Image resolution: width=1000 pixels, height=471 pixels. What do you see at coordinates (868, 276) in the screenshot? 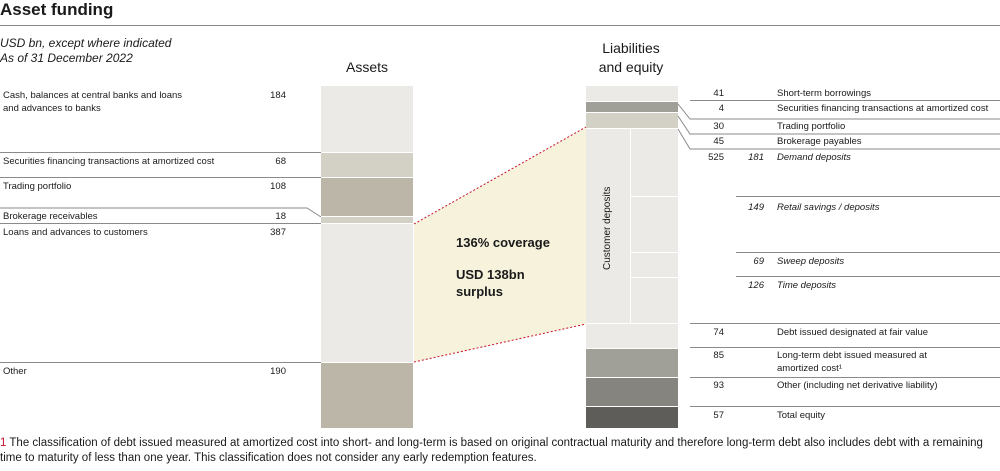
I see `liab-divider-sweep` at bounding box center [868, 276].